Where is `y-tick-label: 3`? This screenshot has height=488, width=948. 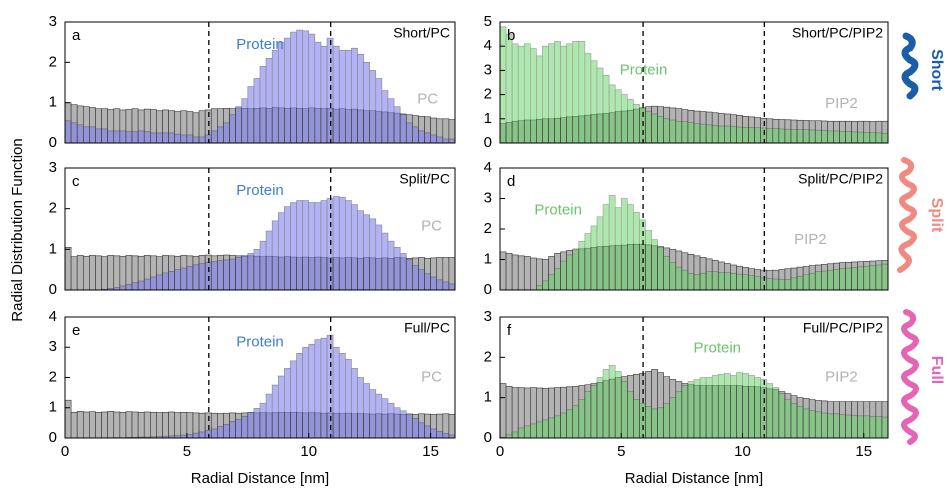 y-tick-label: 3 is located at coordinates (488, 69).